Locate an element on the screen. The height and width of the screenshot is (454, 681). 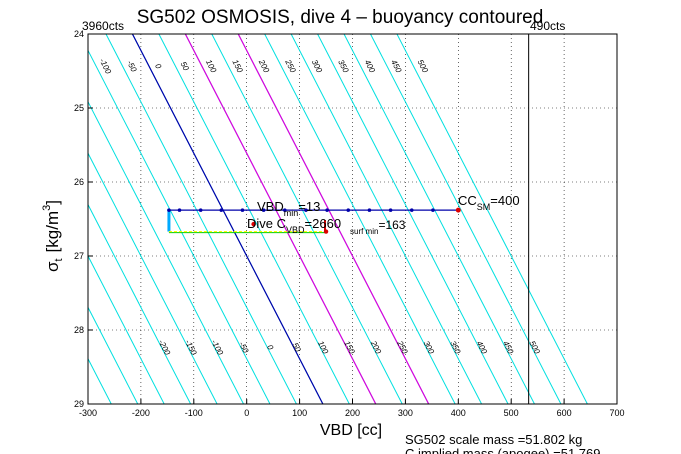
y-tick-label: 28 is located at coordinates (79, 330).